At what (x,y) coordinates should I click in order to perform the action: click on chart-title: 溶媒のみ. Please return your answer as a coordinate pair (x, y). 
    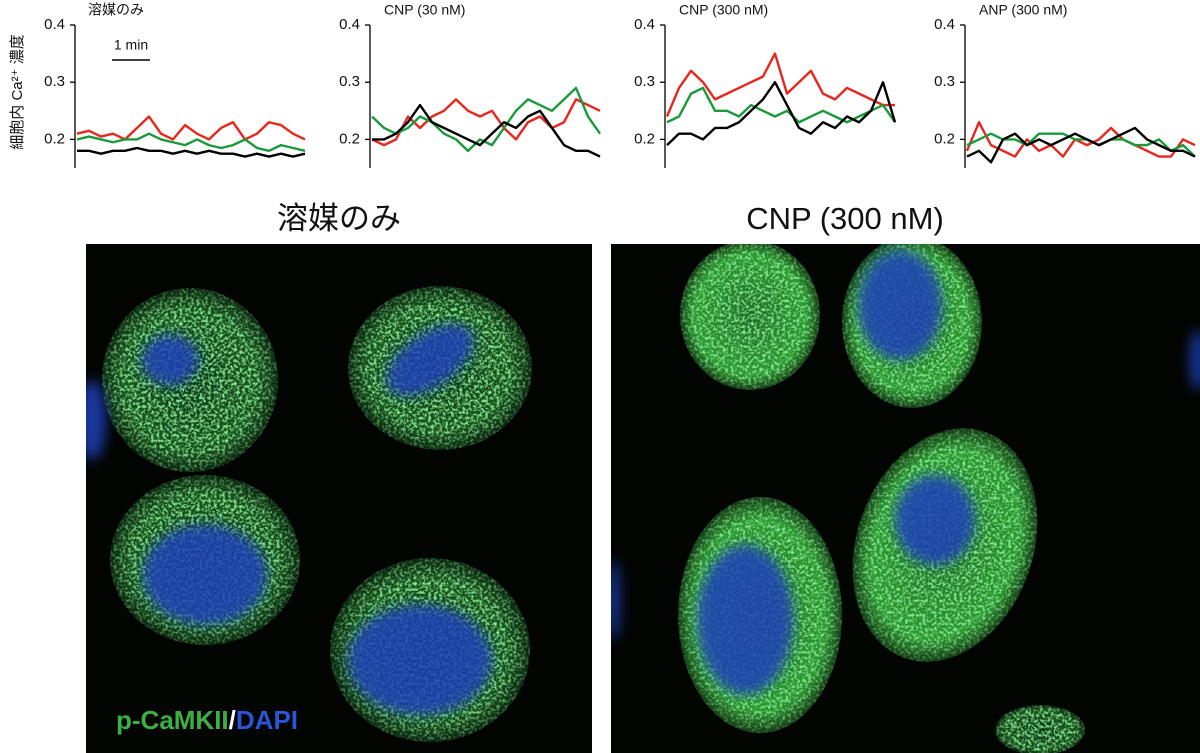
    Looking at the image, I should click on (116, 10).